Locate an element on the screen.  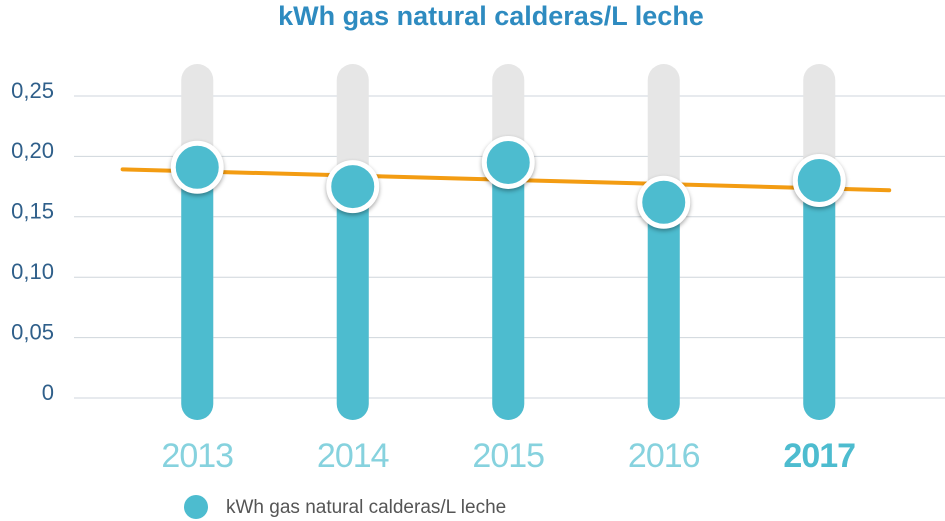
y-tick-label: 0,15 is located at coordinates (32, 211).